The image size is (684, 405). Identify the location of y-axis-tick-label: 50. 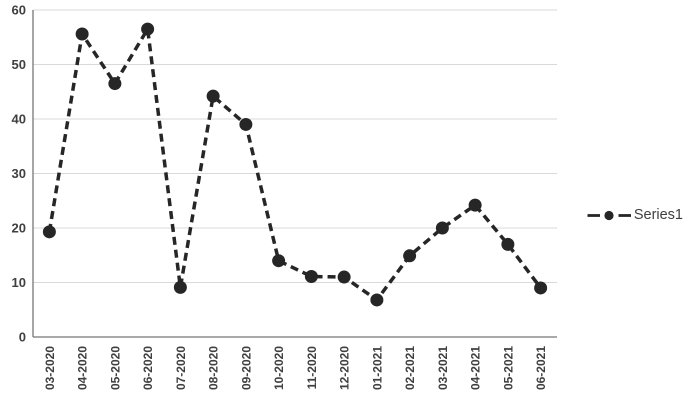
(19, 64).